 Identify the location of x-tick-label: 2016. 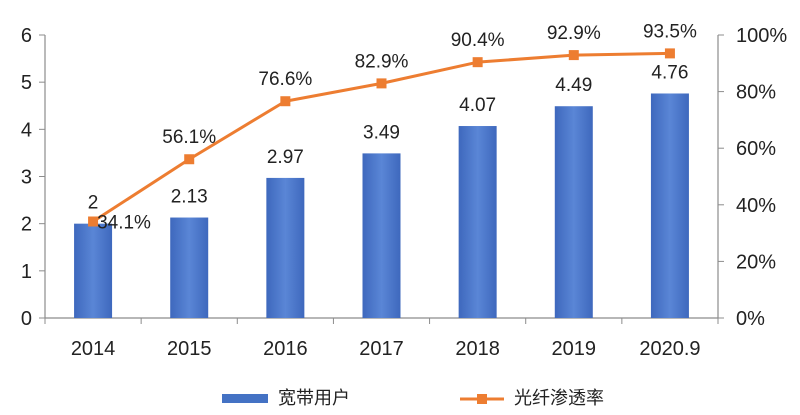
(285, 349).